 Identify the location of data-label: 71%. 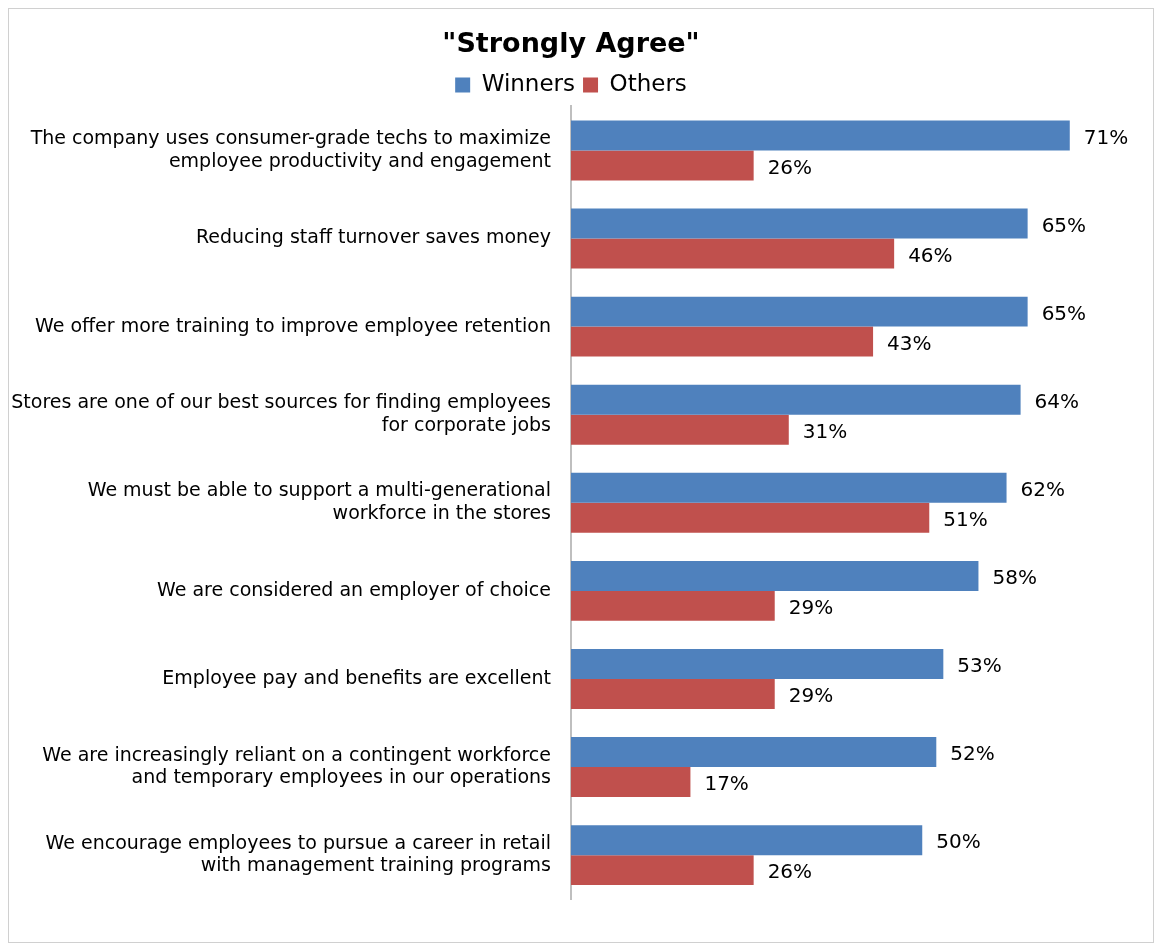
(1106, 136).